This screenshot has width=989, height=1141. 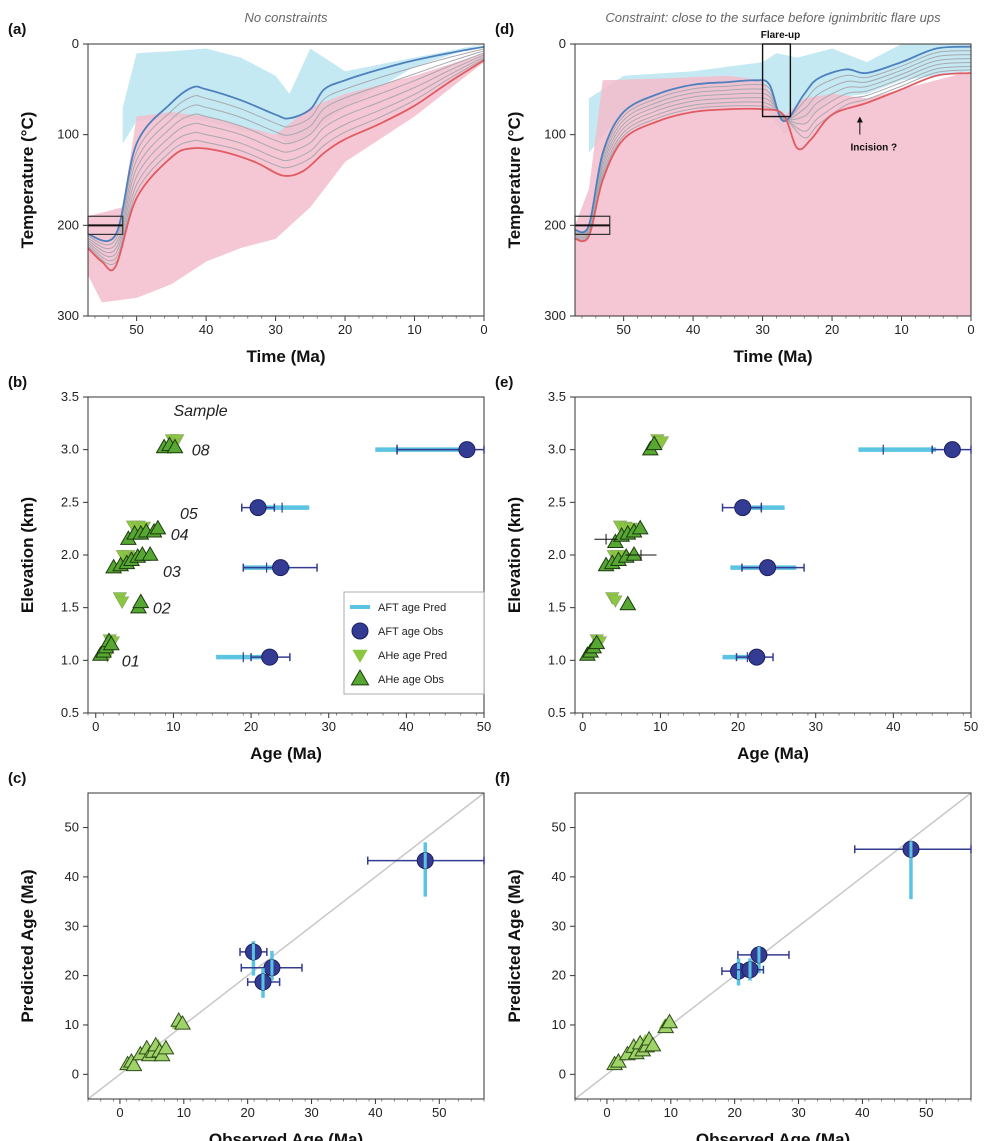 What do you see at coordinates (559, 876) in the screenshot?
I see `y-tick-label: 40` at bounding box center [559, 876].